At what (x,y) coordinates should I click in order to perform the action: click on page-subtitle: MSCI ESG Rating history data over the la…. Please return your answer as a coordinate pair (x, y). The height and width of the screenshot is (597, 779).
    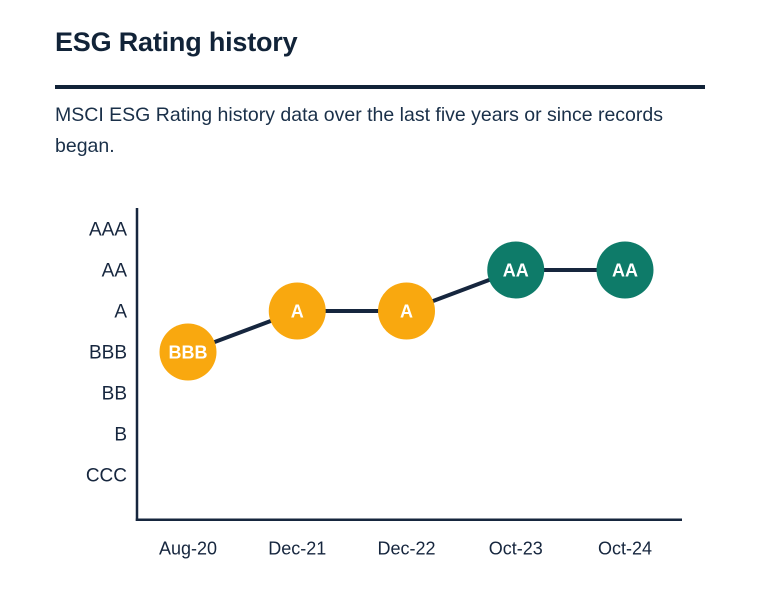
    Looking at the image, I should click on (359, 130).